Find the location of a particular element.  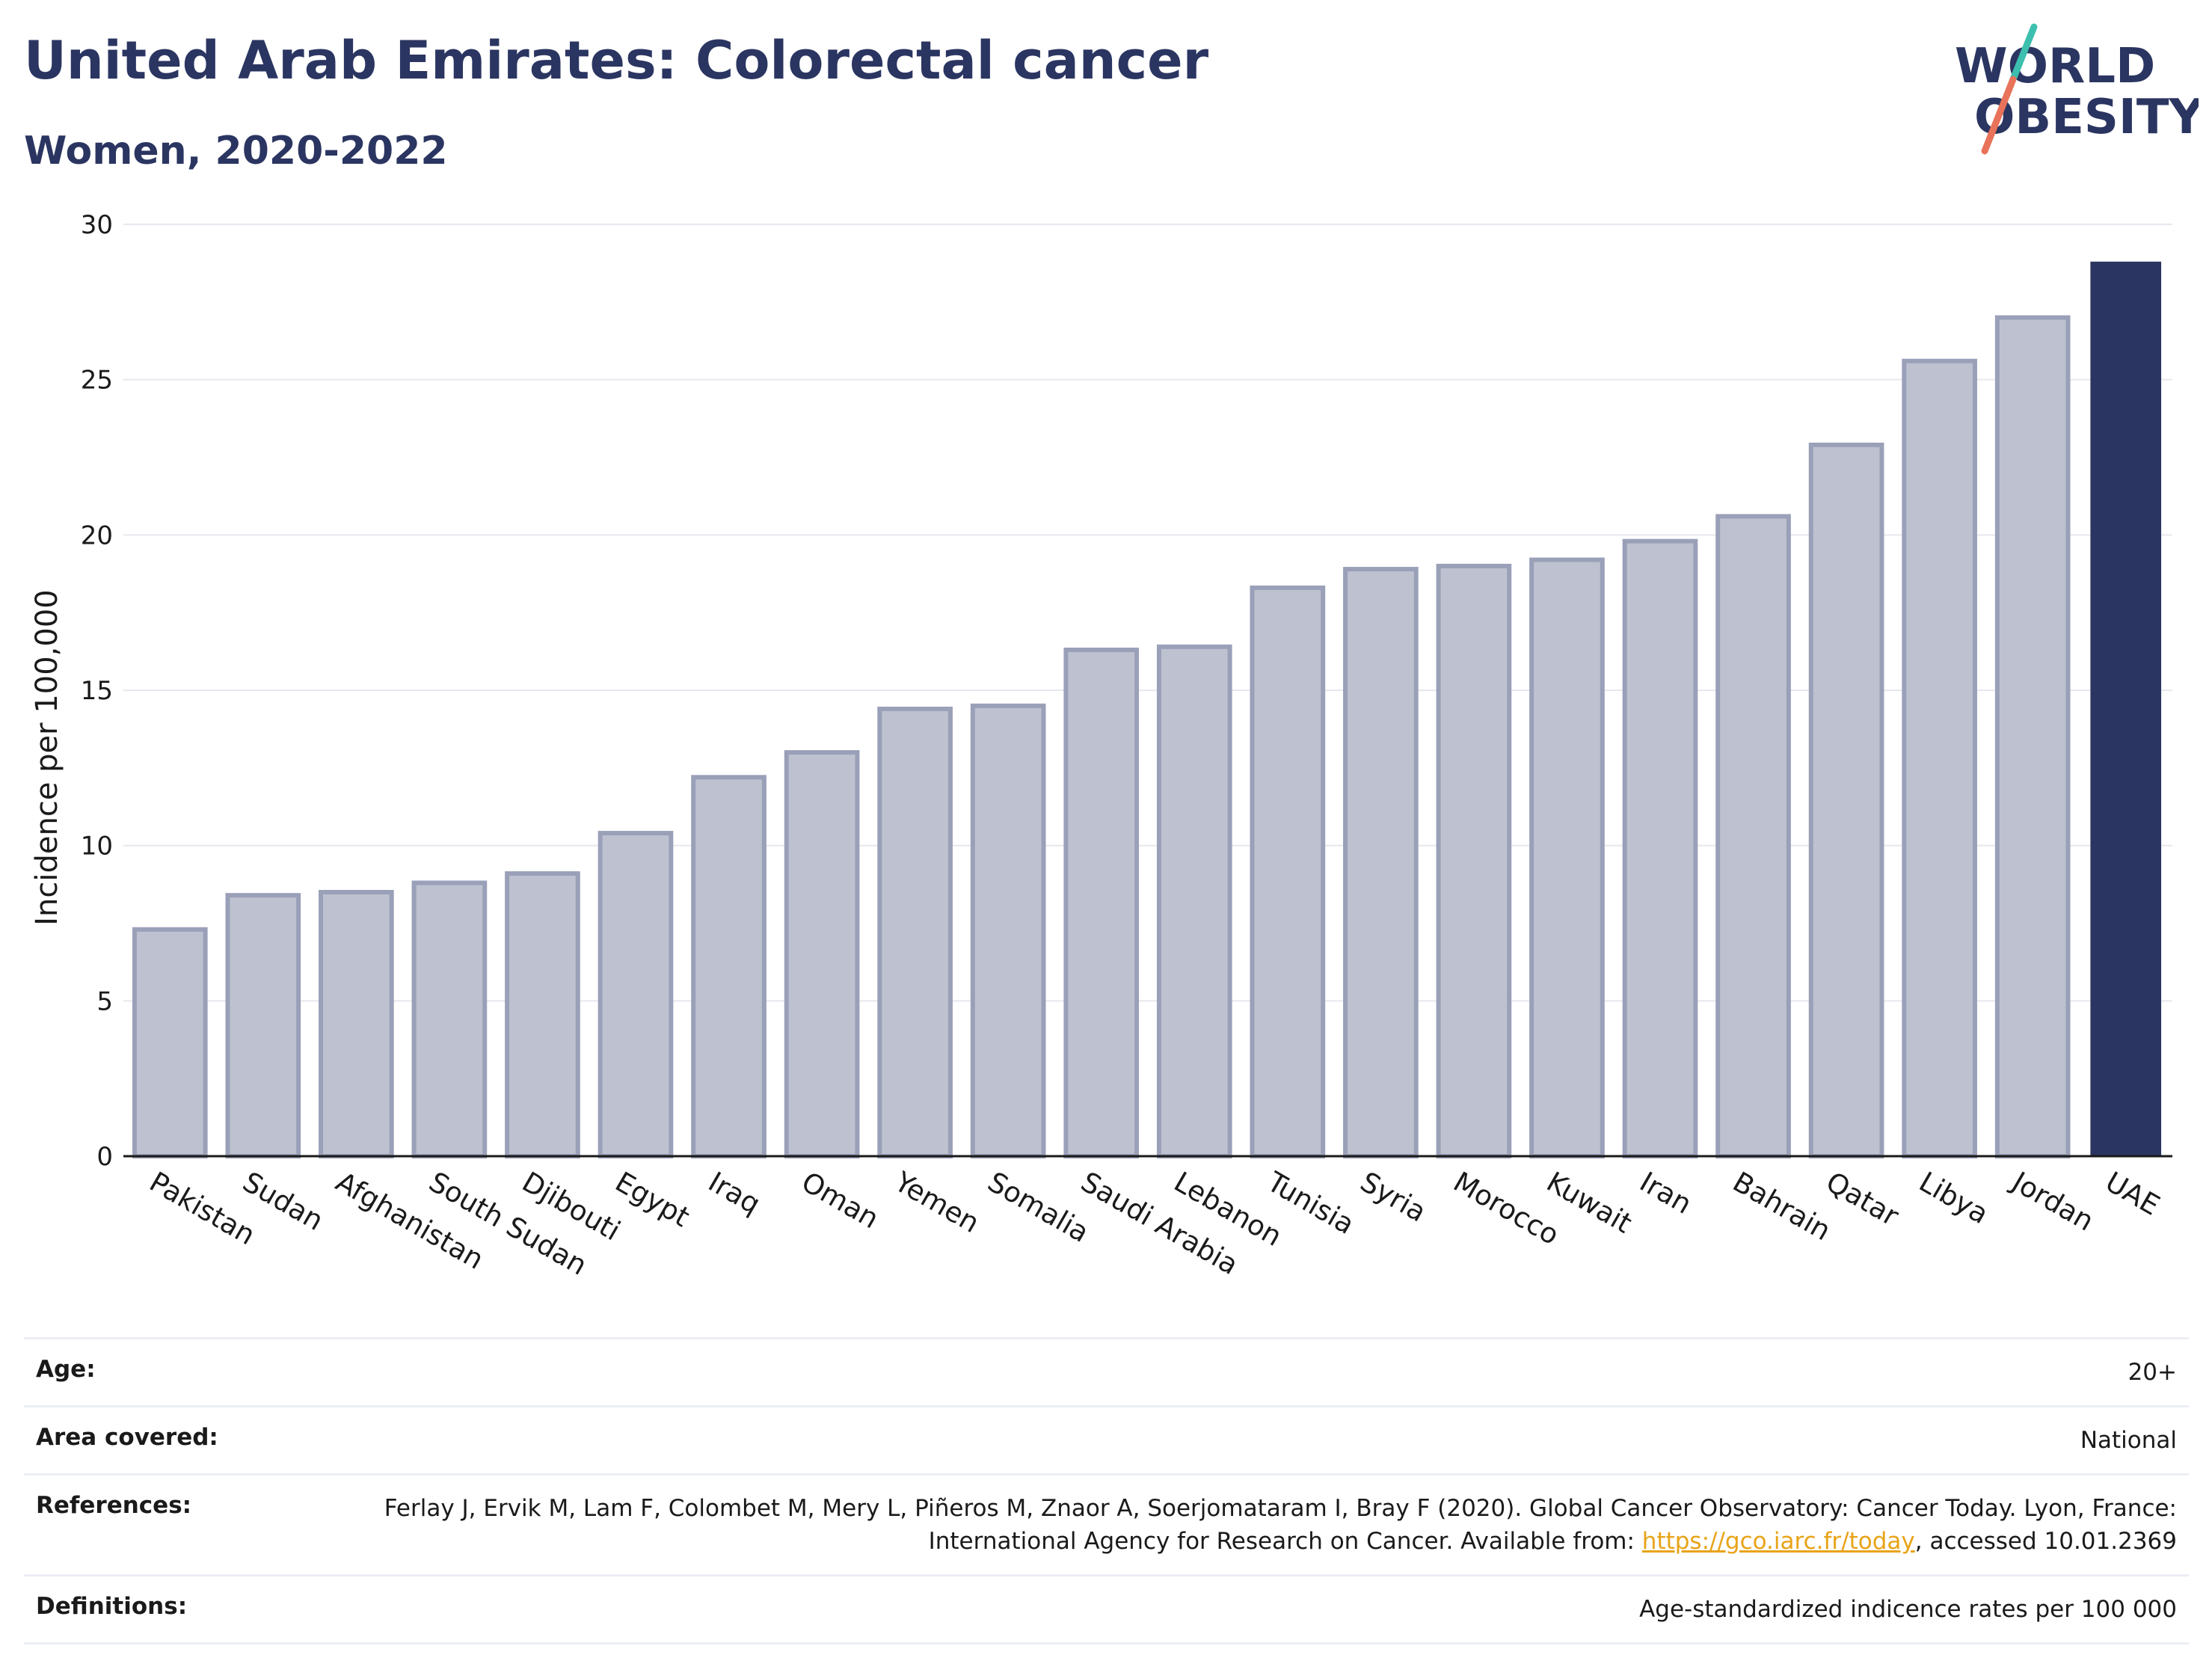

x-tick-label: Morocco is located at coordinates (1506, 1209).